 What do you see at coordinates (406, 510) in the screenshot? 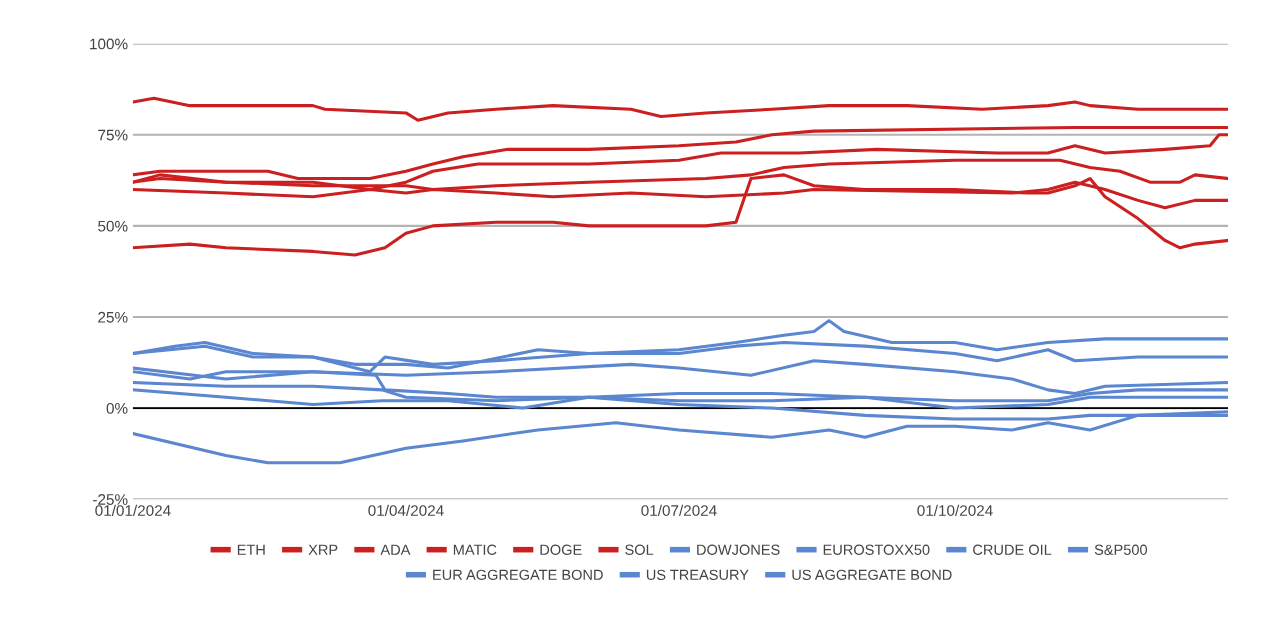
I see `x-tick-label: 01/04/2024` at bounding box center [406, 510].